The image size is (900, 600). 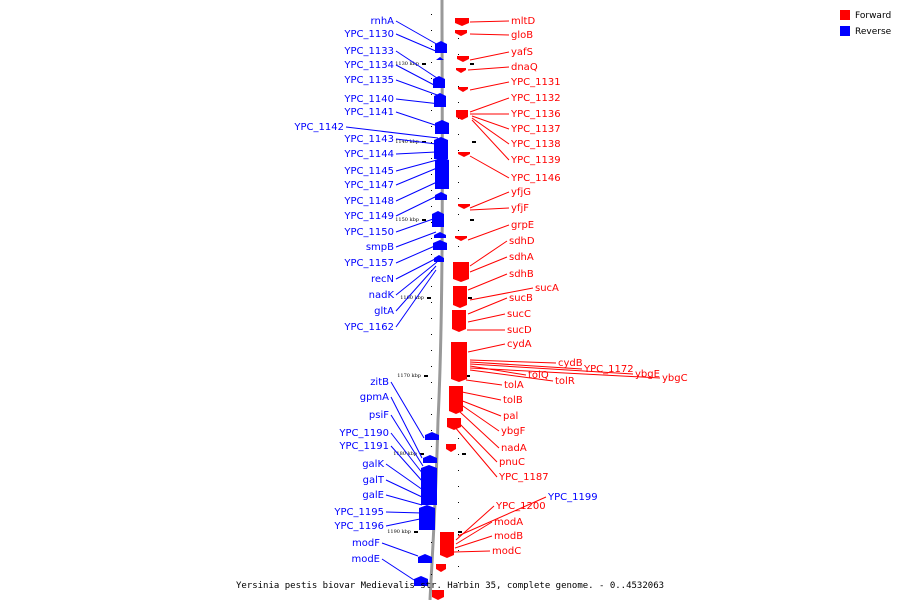 I want to click on reverse-gene-label: YPC_1195, so click(x=358, y=512).